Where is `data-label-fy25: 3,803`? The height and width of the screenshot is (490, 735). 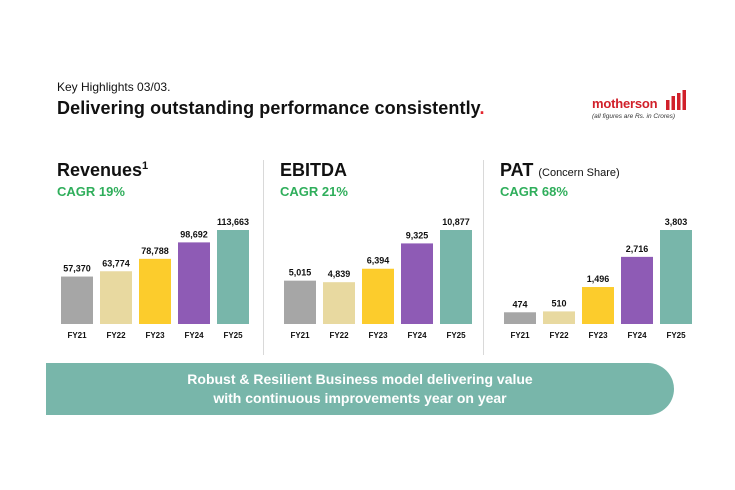 data-label-fy25: 3,803 is located at coordinates (676, 222).